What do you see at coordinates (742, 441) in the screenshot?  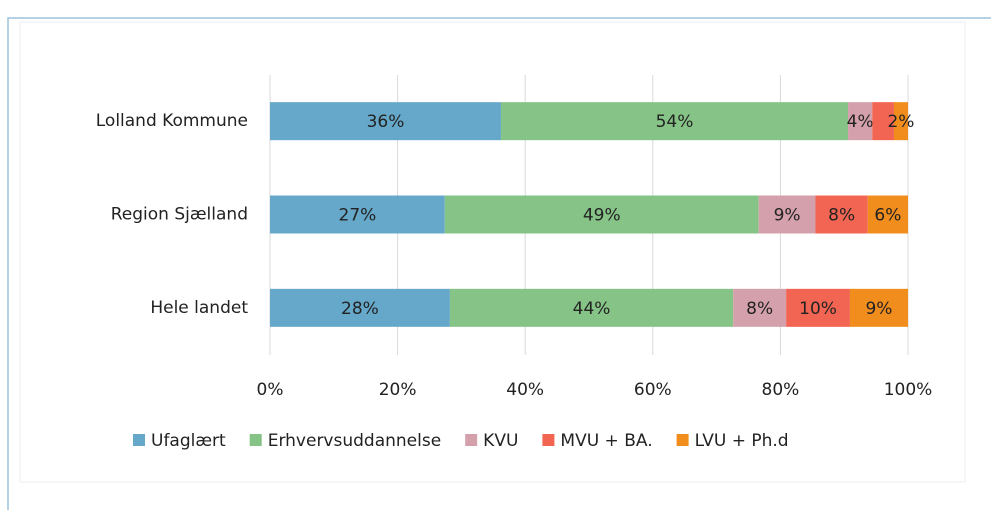 I see `legend-label: LVU + Ph.d` at bounding box center [742, 441].